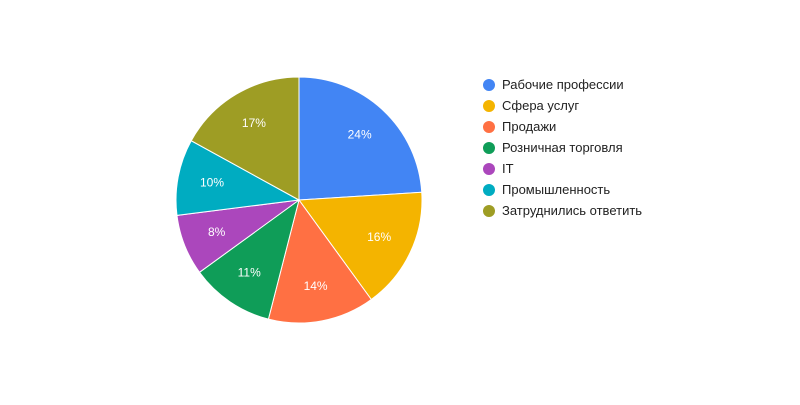 The width and height of the screenshot is (800, 405). I want to click on legend-label: Промышленность, so click(556, 189).